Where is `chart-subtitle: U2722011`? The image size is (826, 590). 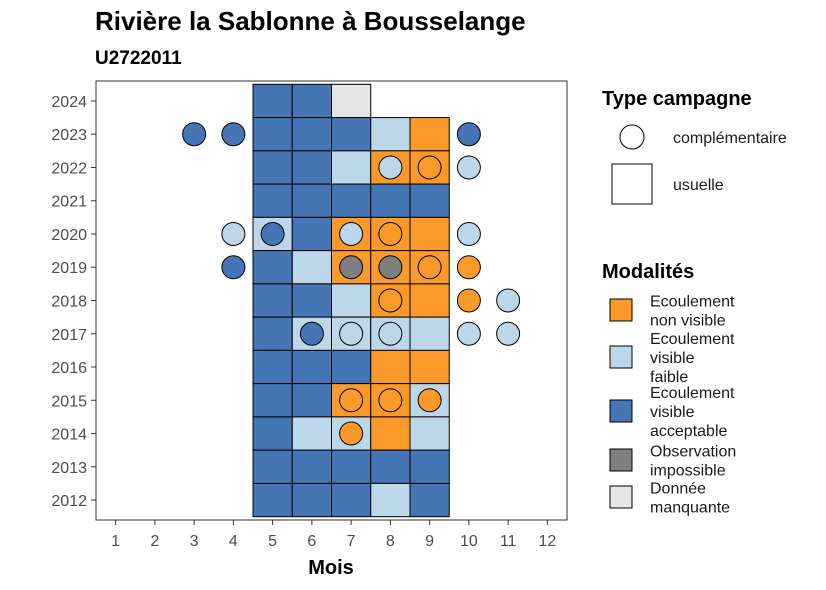 chart-subtitle: U2722011 is located at coordinates (138, 58).